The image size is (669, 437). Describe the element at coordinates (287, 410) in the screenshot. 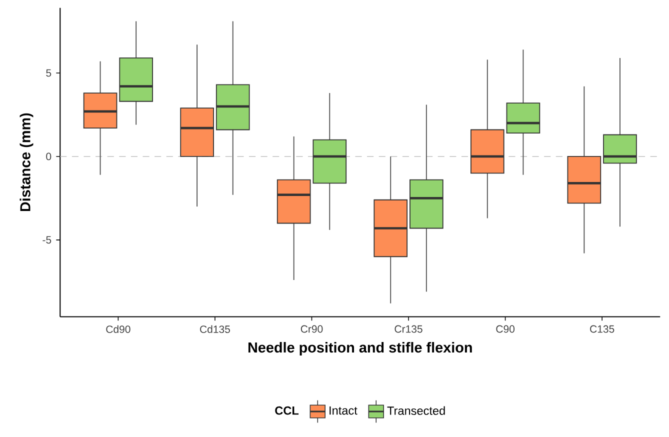

I see `legend-title: CCL` at that location.